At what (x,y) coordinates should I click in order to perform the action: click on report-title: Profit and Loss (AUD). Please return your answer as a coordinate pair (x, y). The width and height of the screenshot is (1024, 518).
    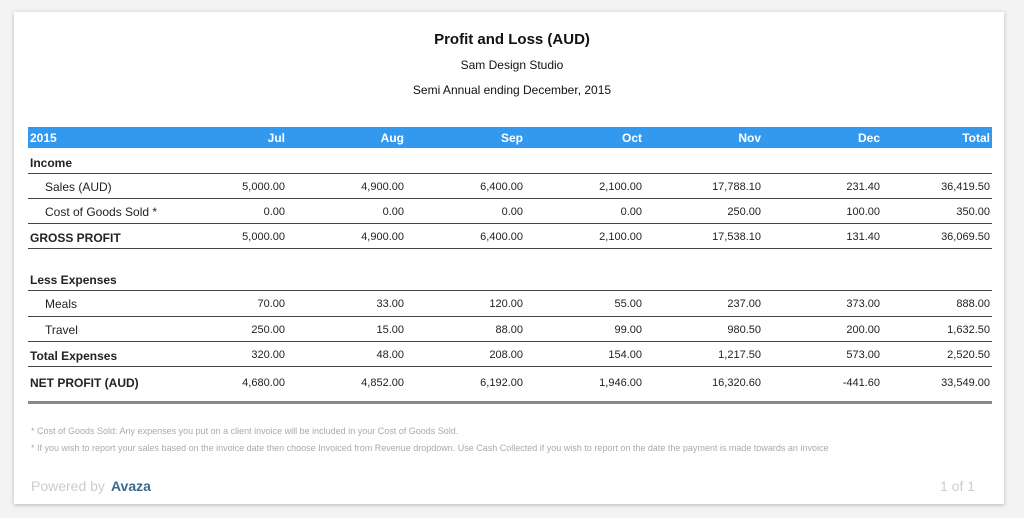
    Looking at the image, I should click on (512, 39).